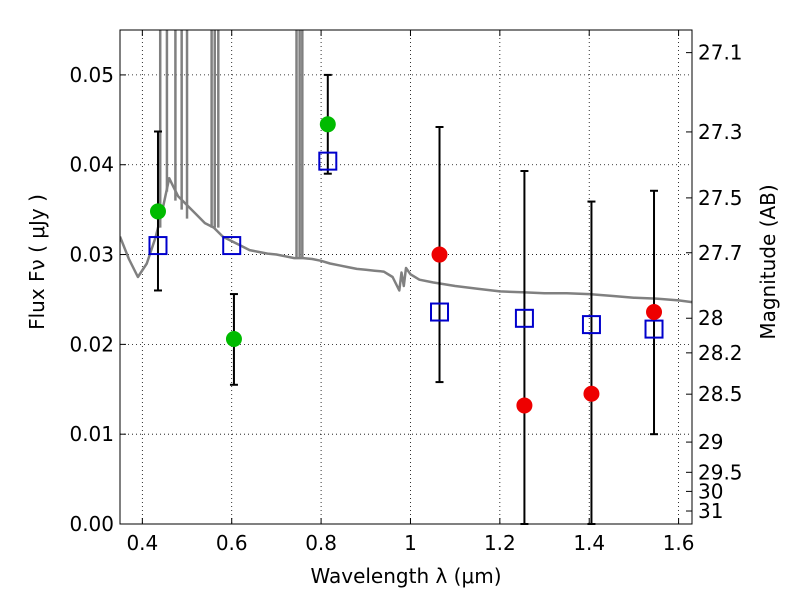  Describe the element at coordinates (232, 543) in the screenshot. I see `x-tick-label: 0.6` at that location.